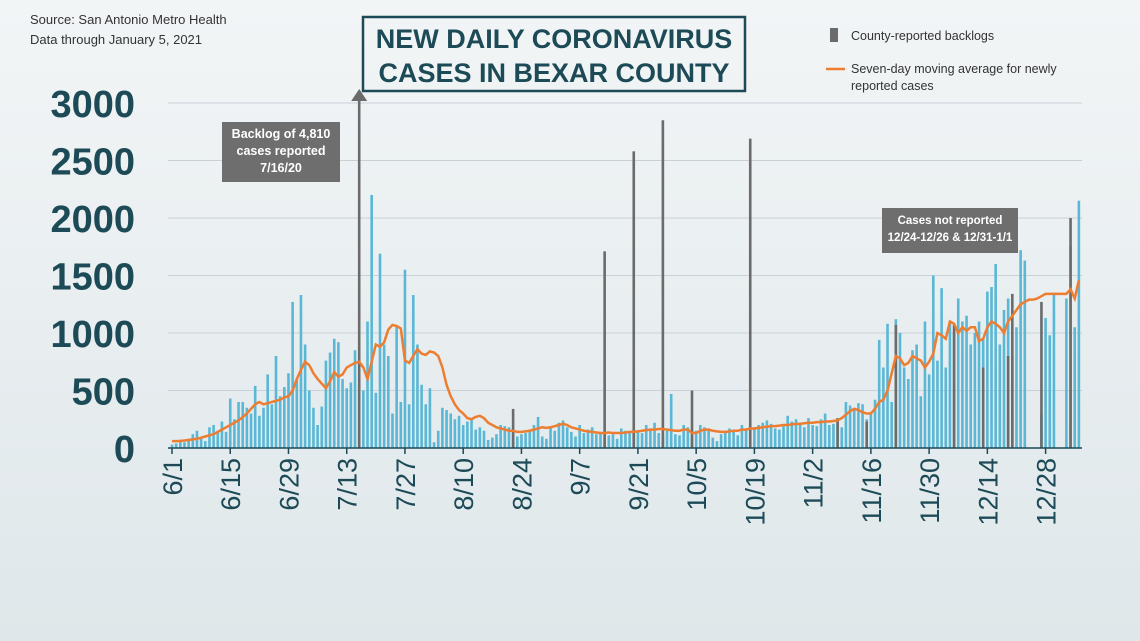 The height and width of the screenshot is (641, 1140). Describe the element at coordinates (103, 393) in the screenshot. I see `y-tick-label: 500` at that location.